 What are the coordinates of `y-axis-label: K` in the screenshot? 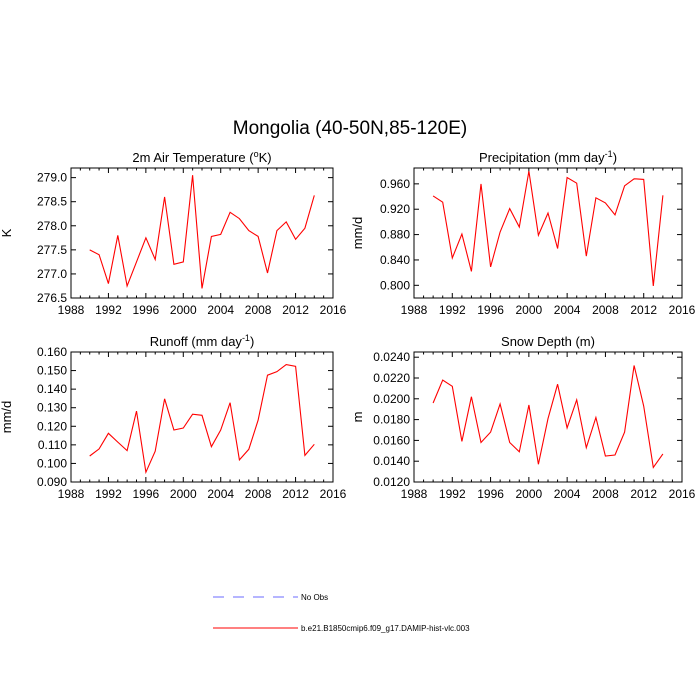 It's located at (7, 232).